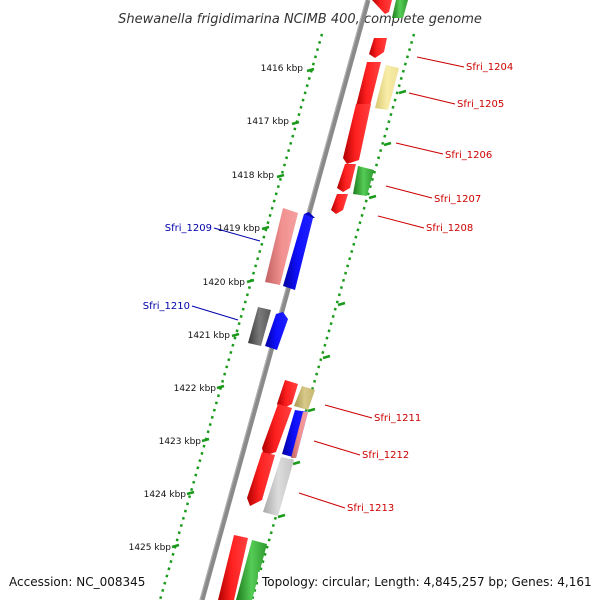 This screenshot has width=600, height=600. I want to click on kbp-label-1421: 1421 kbp, so click(209, 336).